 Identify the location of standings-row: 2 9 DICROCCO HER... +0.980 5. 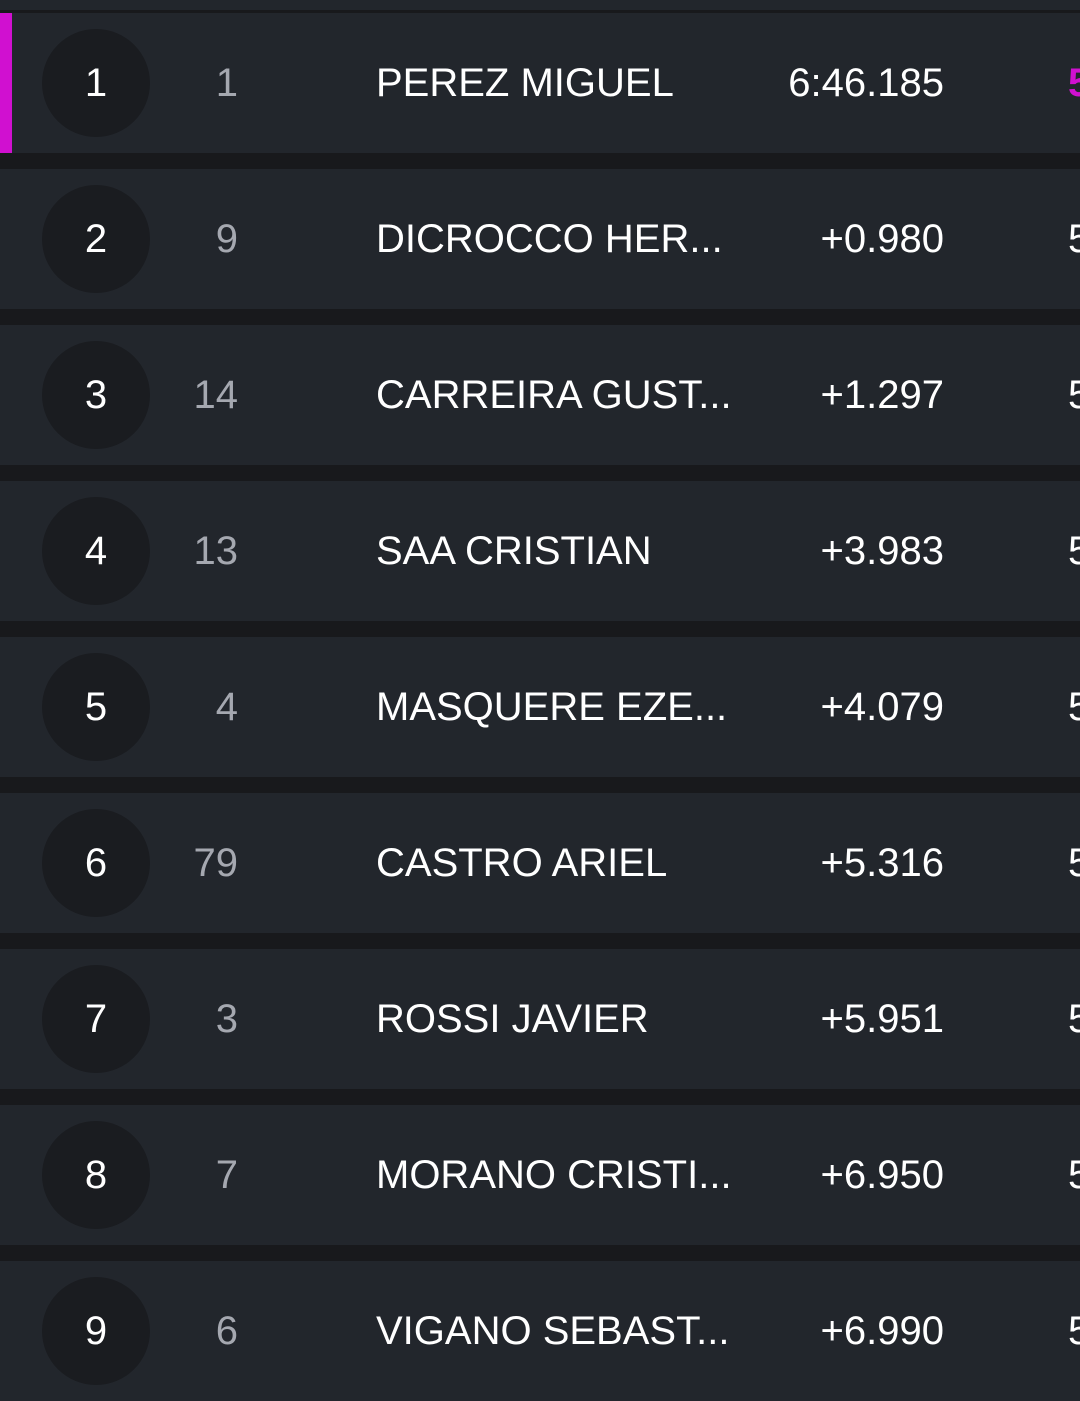
(540, 239).